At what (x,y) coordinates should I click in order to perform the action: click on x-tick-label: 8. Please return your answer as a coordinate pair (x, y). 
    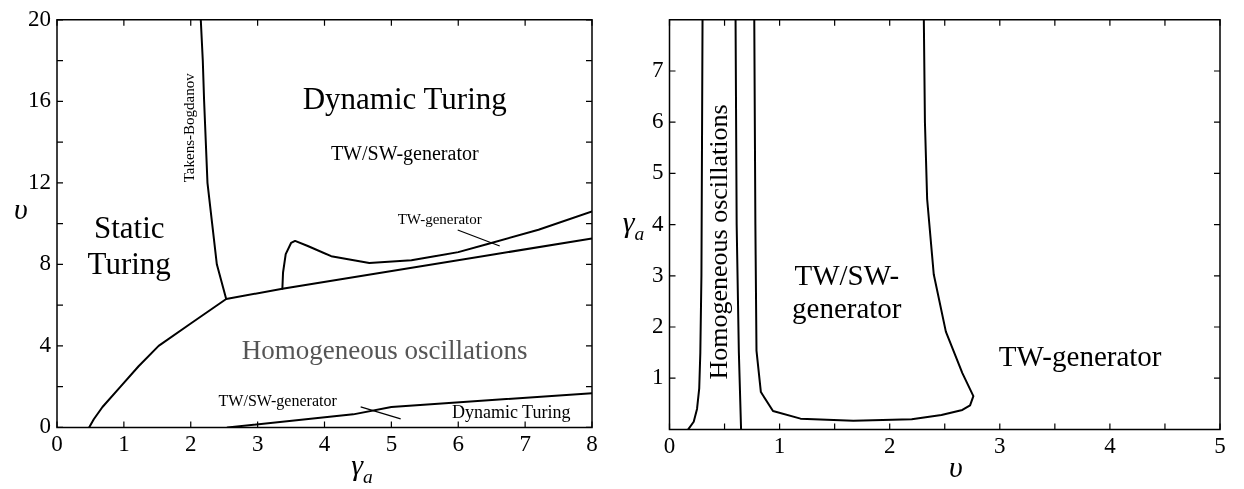
    Looking at the image, I should click on (592, 444).